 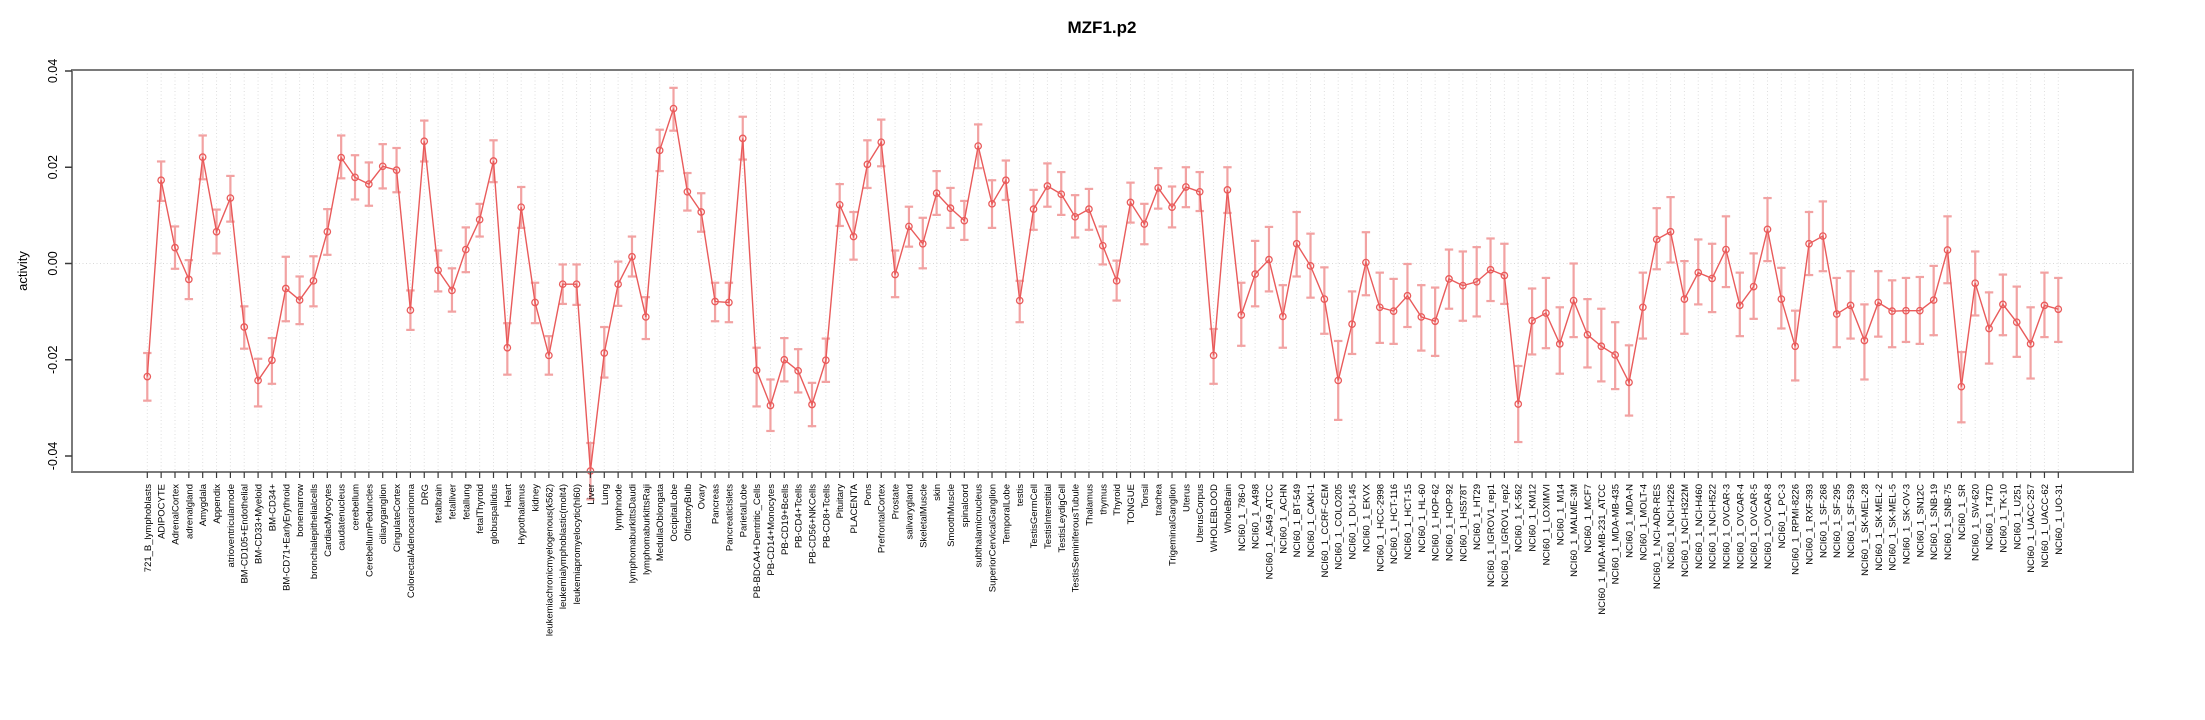 What do you see at coordinates (1796, 529) in the screenshot?
I see `x-tick-label: NCI60_1_RPMI-8226` at bounding box center [1796, 529].